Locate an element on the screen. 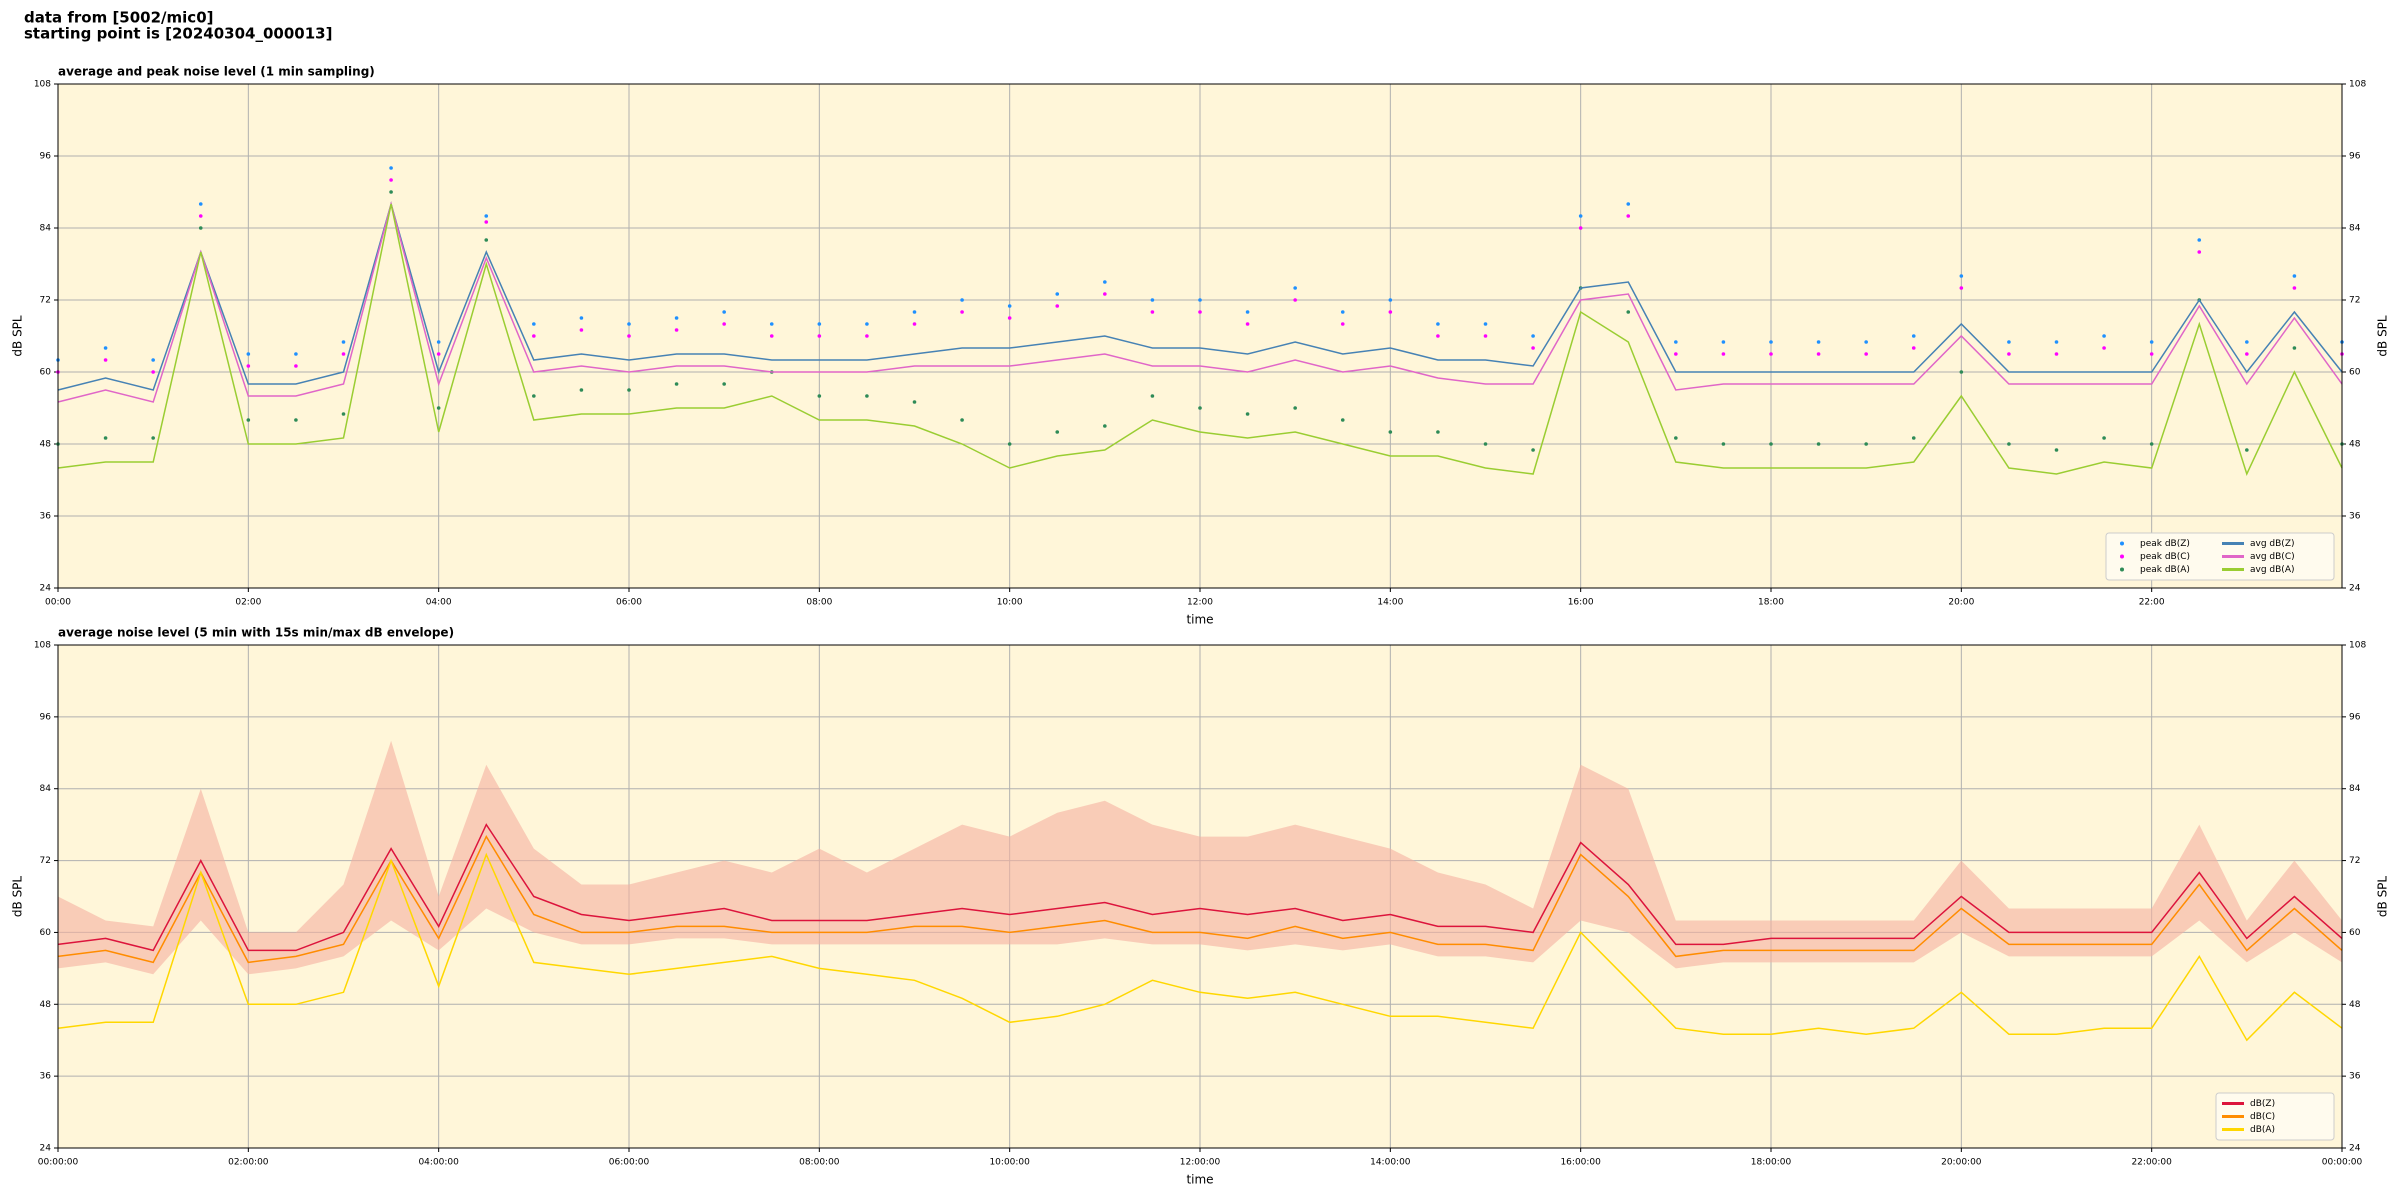 This screenshot has height=1200, width=2400. legend-label: peak dB(A) is located at coordinates (2165, 570).